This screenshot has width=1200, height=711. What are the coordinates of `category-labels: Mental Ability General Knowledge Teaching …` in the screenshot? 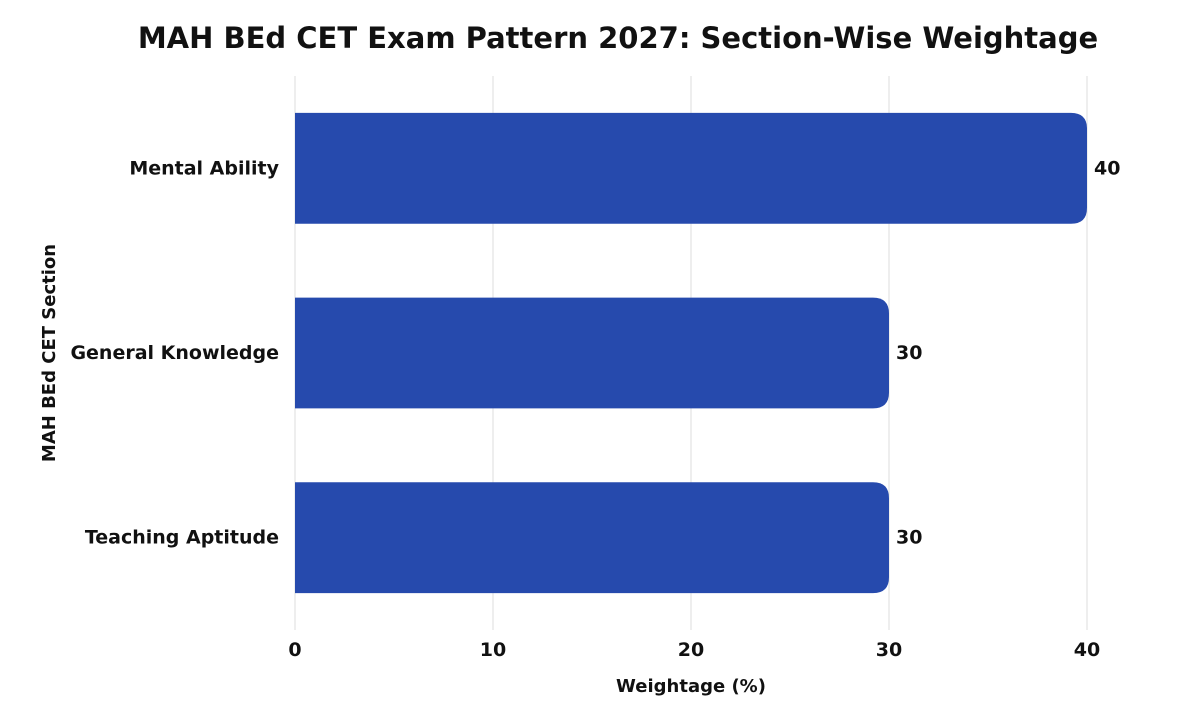 It's located at (174, 352).